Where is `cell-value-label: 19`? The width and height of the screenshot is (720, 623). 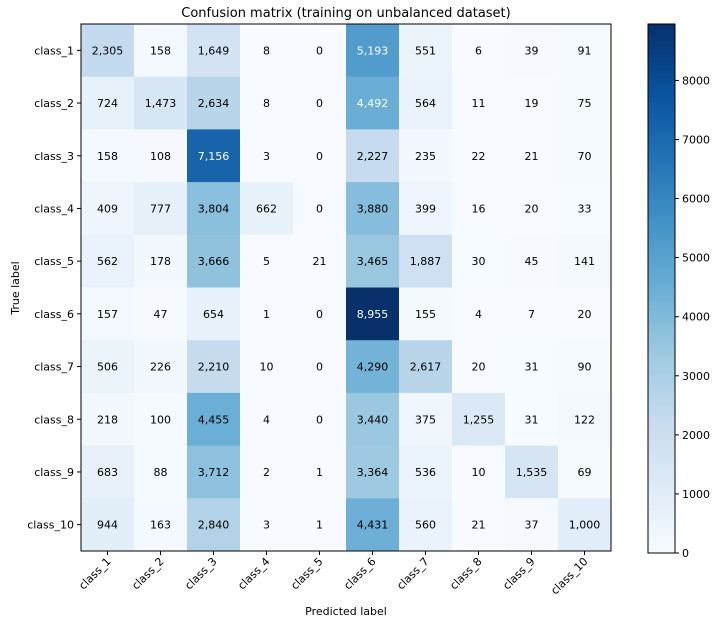
cell-value-label: 19 is located at coordinates (532, 103).